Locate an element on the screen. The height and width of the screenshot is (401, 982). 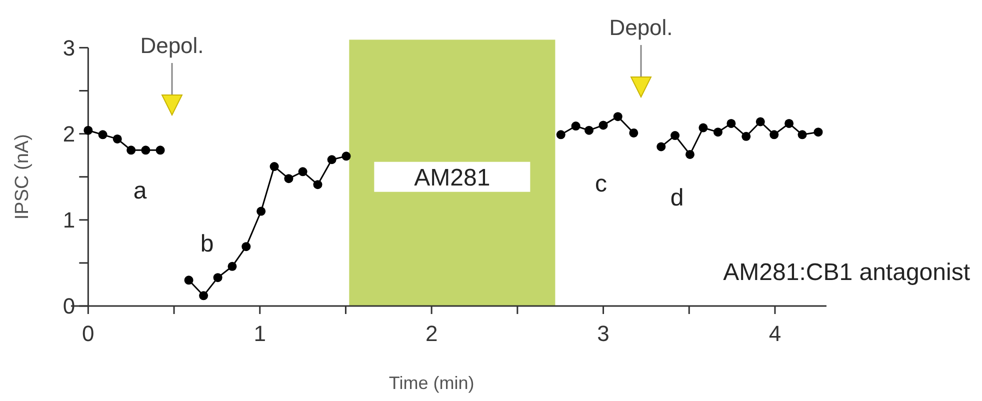
y-tick-label: 1 is located at coordinates (69, 220).